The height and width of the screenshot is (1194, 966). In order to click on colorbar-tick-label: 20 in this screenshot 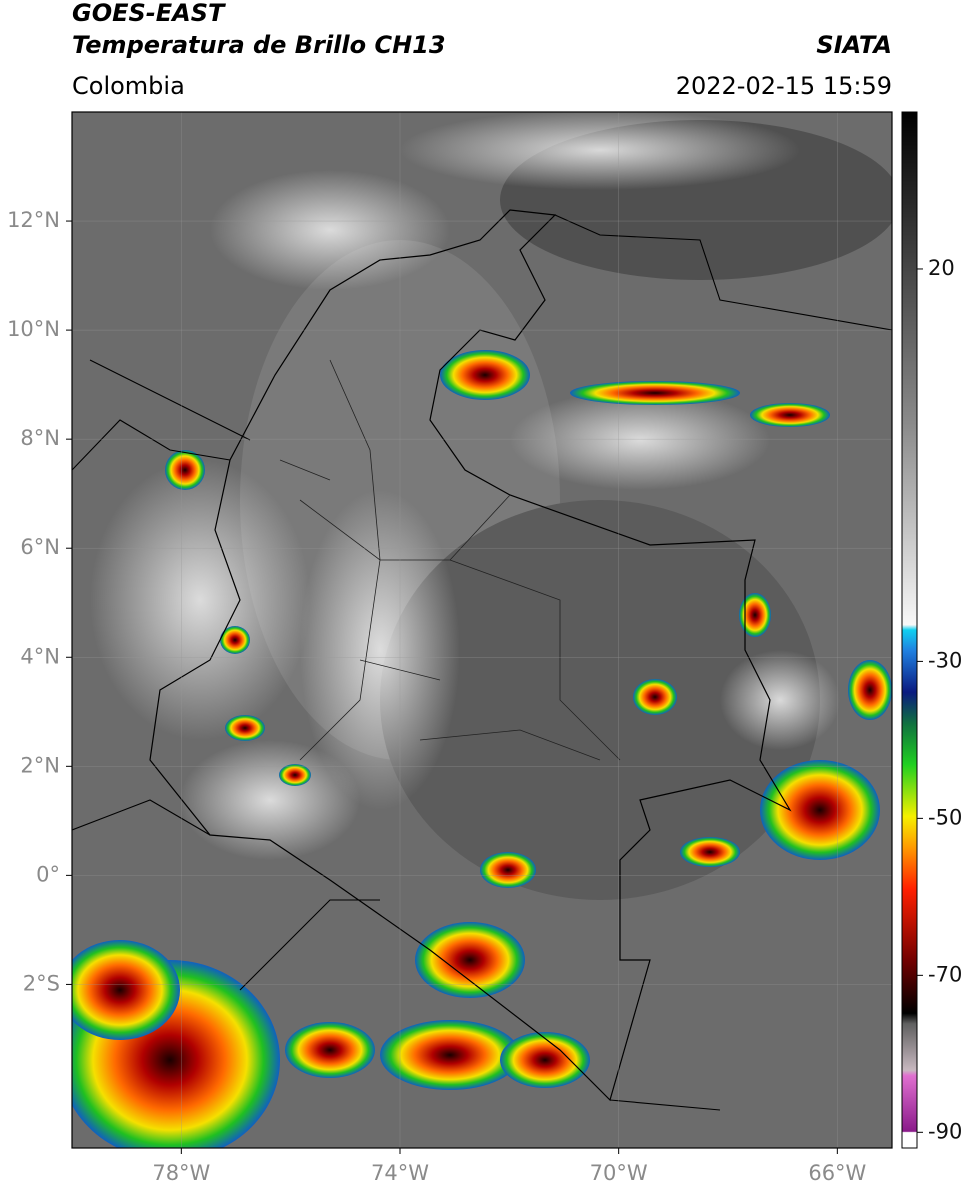, I will do `click(941, 268)`.